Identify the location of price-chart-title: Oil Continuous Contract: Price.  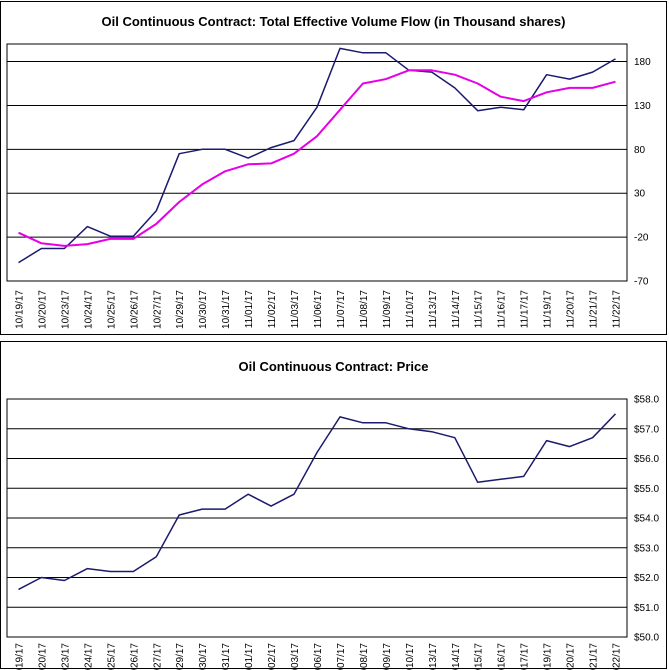
(333, 366).